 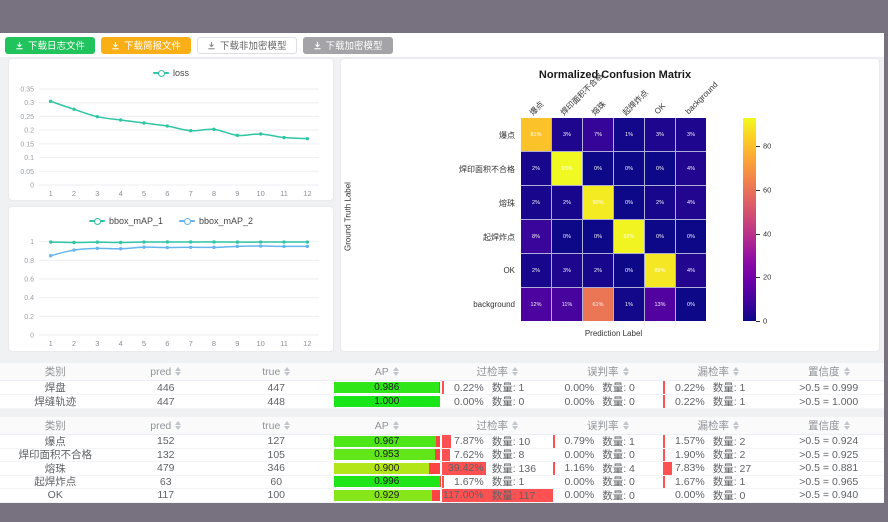 I want to click on download-unencrypted-model-button: 下载非加密模型, so click(x=247, y=45).